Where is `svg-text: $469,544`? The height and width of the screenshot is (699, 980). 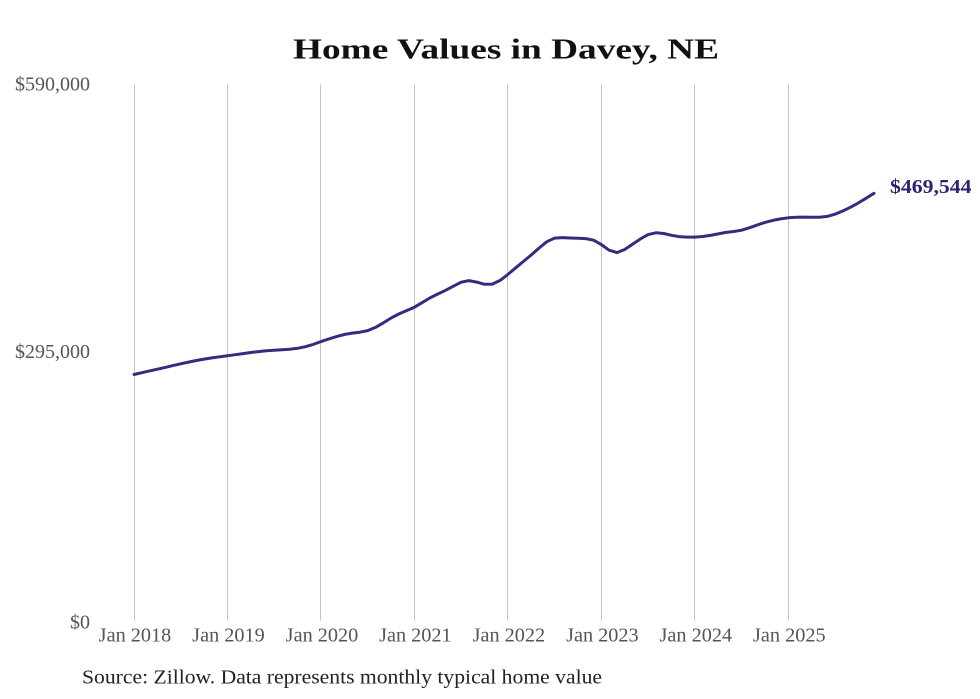
svg-text: $469,544 is located at coordinates (931, 187).